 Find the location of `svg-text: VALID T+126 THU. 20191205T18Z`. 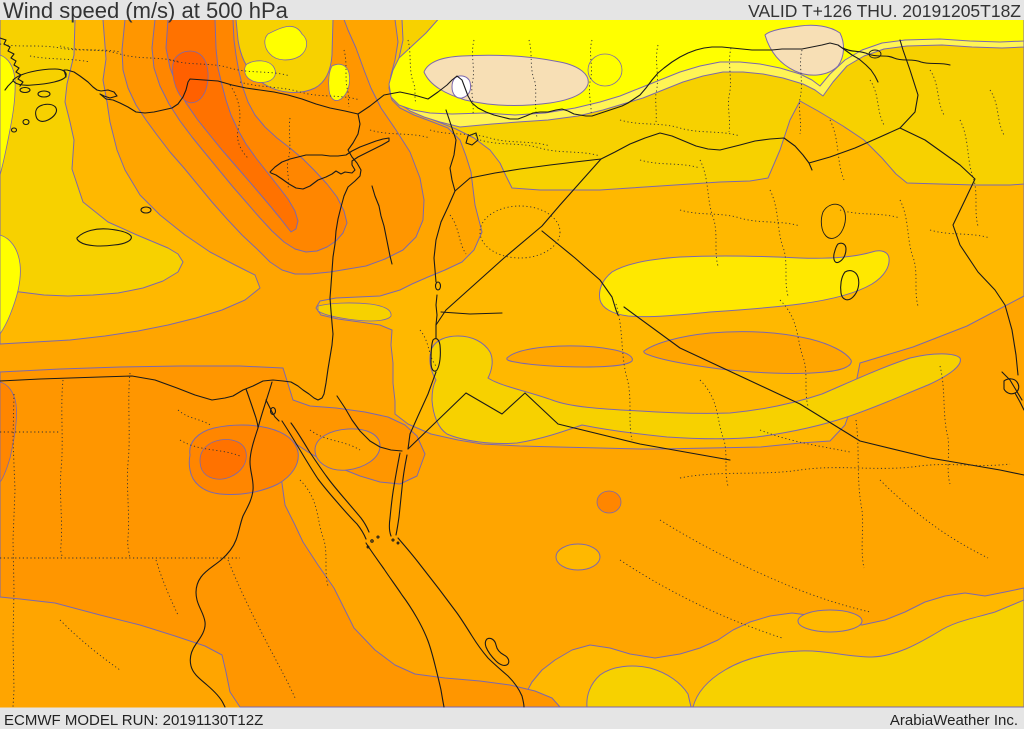

svg-text: VALID T+126 THU. 20191205T18Z is located at coordinates (884, 11).